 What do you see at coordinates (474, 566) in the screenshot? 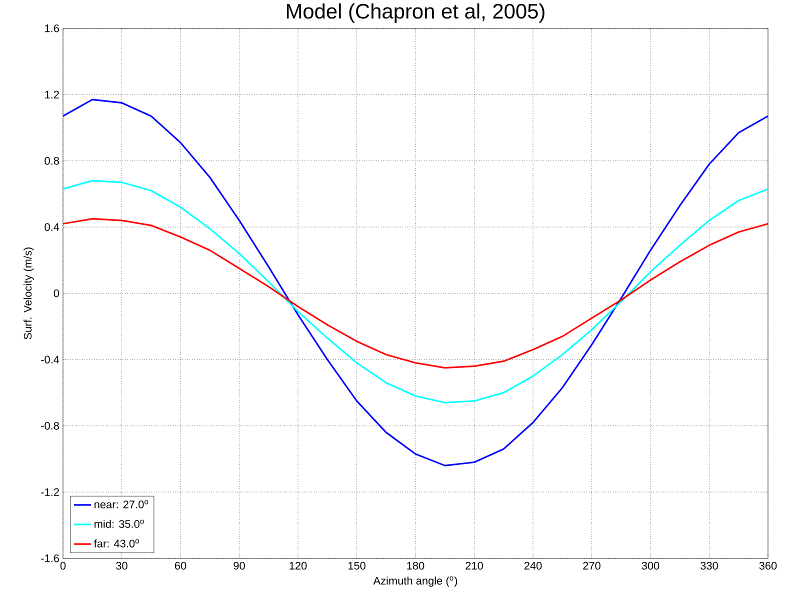
I see `x-tick-label: 210` at bounding box center [474, 566].